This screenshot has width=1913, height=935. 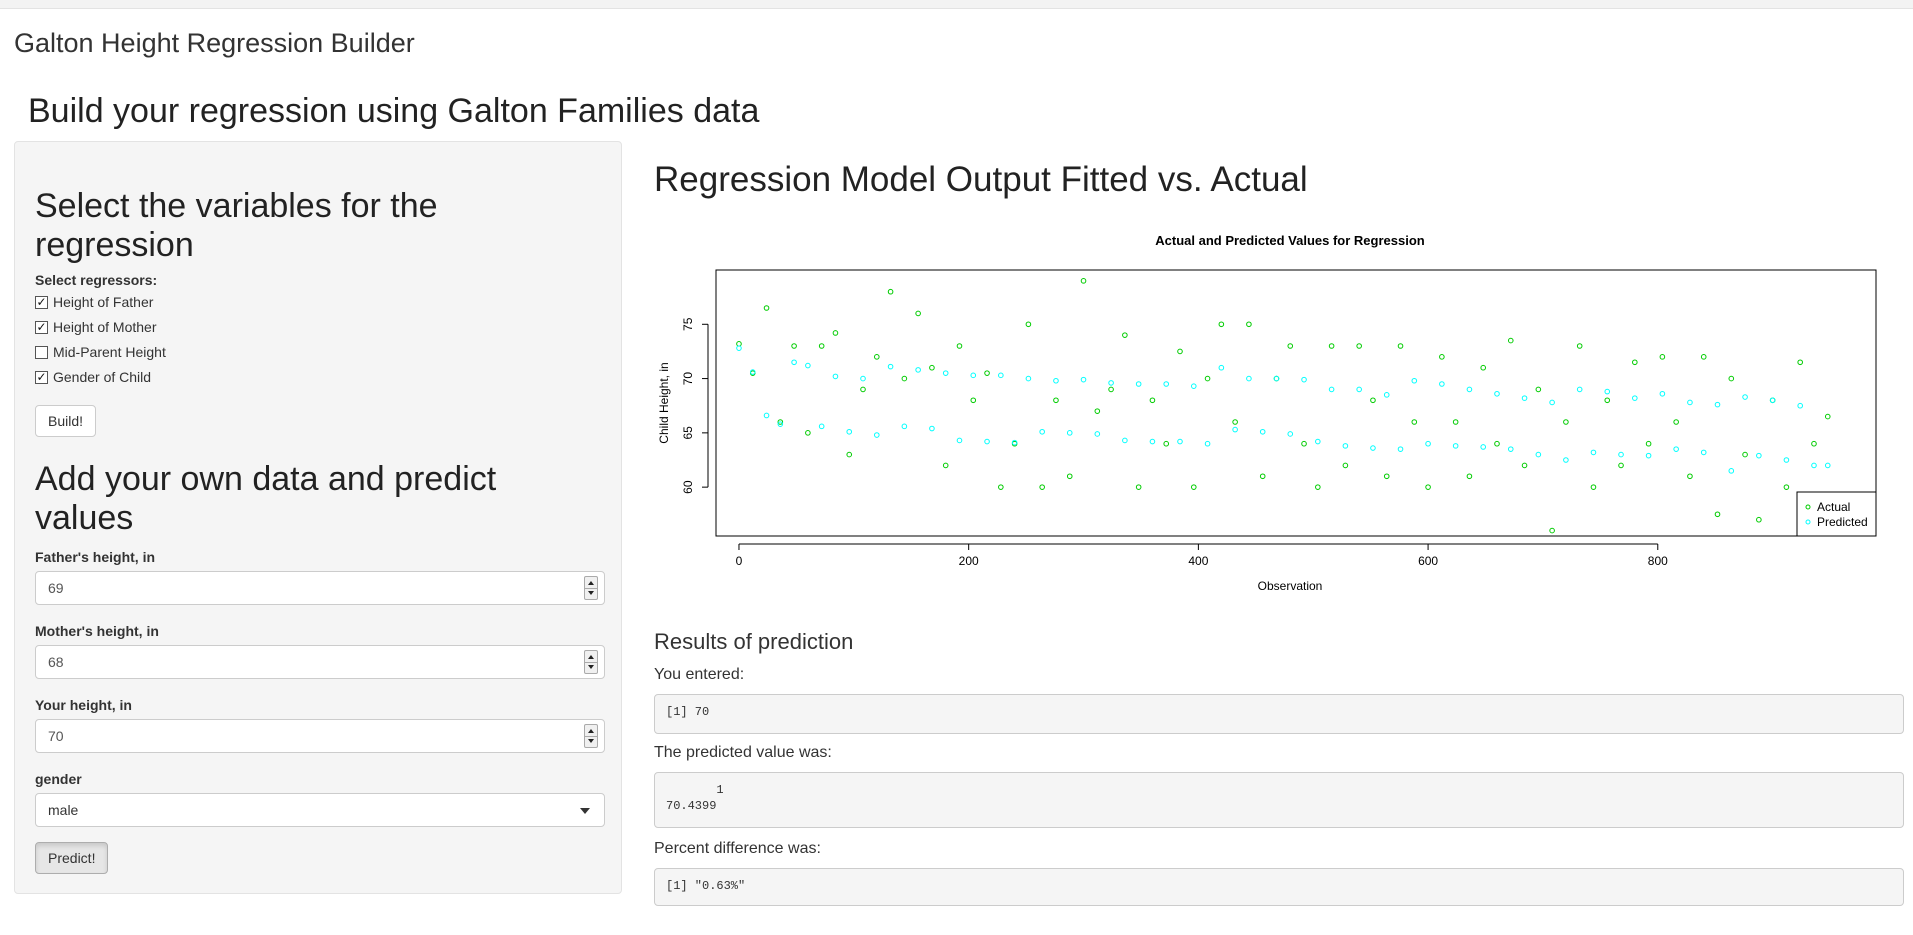 I want to click on chevron-down-icon, so click(x=585, y=811).